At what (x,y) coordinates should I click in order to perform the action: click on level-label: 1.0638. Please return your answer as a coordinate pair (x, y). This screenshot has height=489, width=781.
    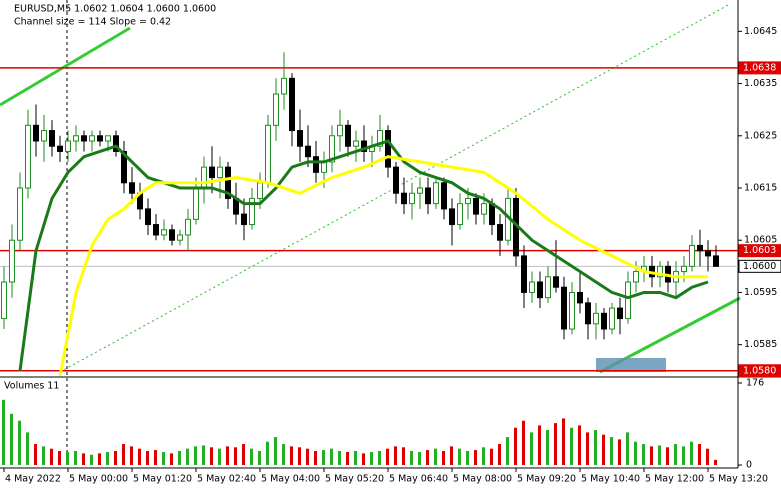
    Looking at the image, I should click on (759, 67).